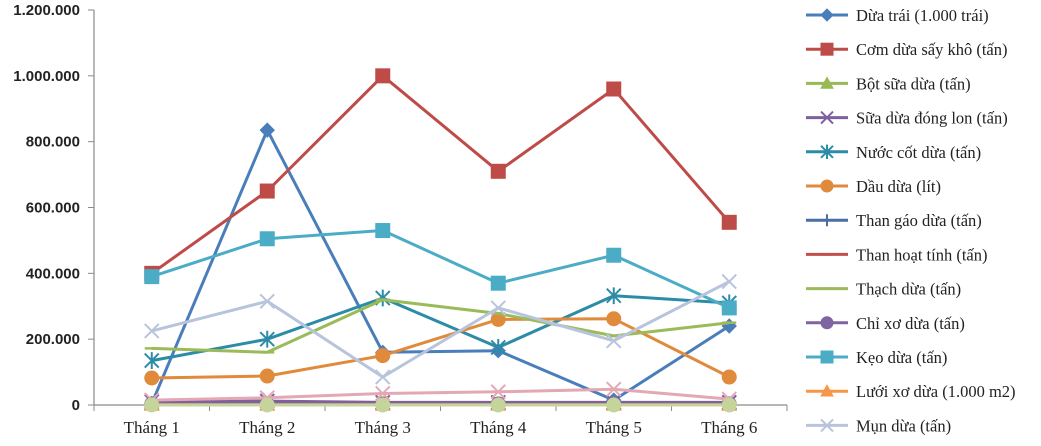  I want to click on x-tick-label: Tháng 2, so click(267, 427).